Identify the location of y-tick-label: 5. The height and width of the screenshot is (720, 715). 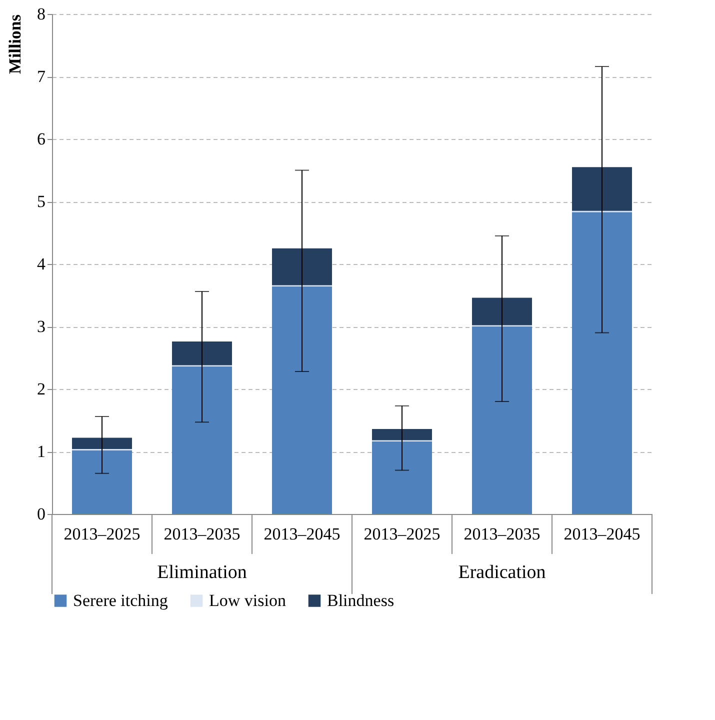
(41, 201).